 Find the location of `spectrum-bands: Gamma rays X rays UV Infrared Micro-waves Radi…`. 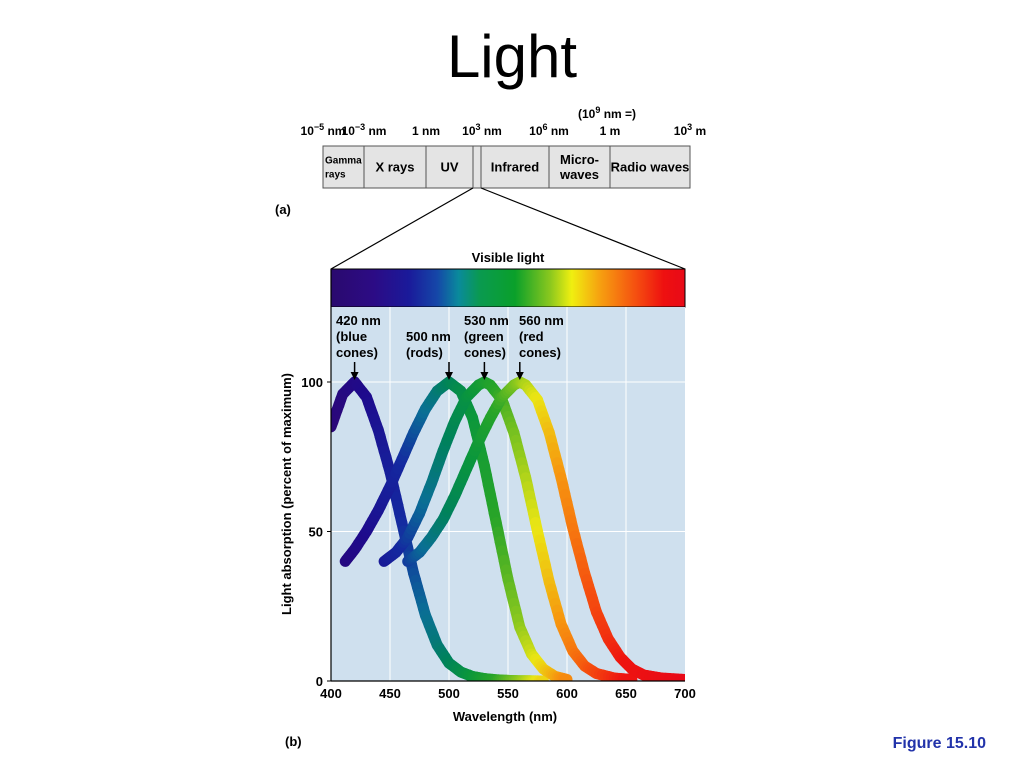

spectrum-bands: Gamma rays X rays UV Infrared Micro-waves Radi… is located at coordinates (506, 167).